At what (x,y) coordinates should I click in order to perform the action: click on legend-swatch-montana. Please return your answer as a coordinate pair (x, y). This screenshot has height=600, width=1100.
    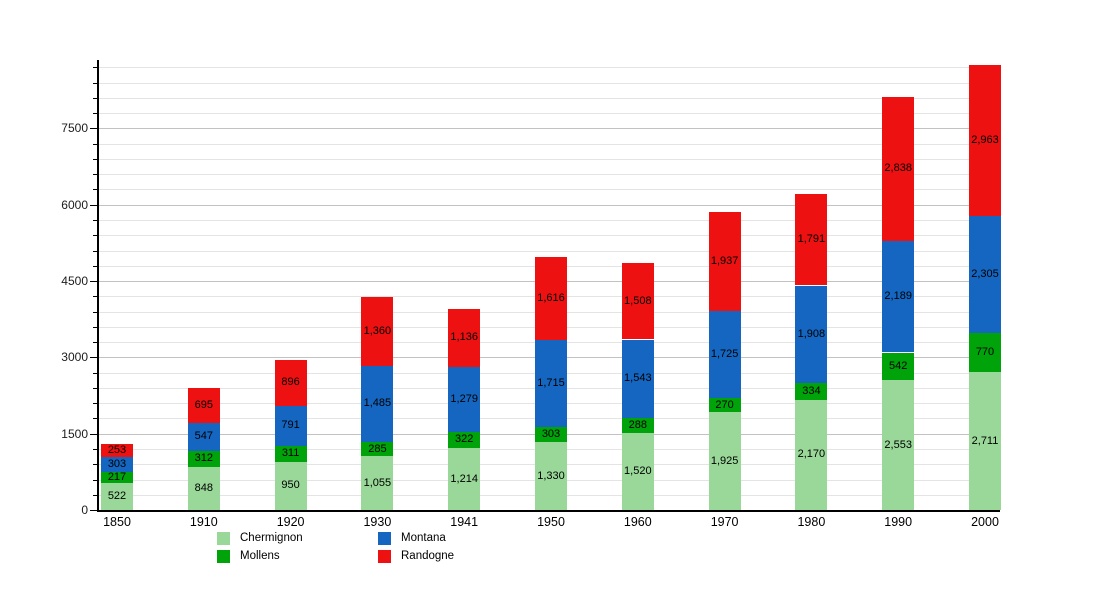
    Looking at the image, I should click on (384, 538).